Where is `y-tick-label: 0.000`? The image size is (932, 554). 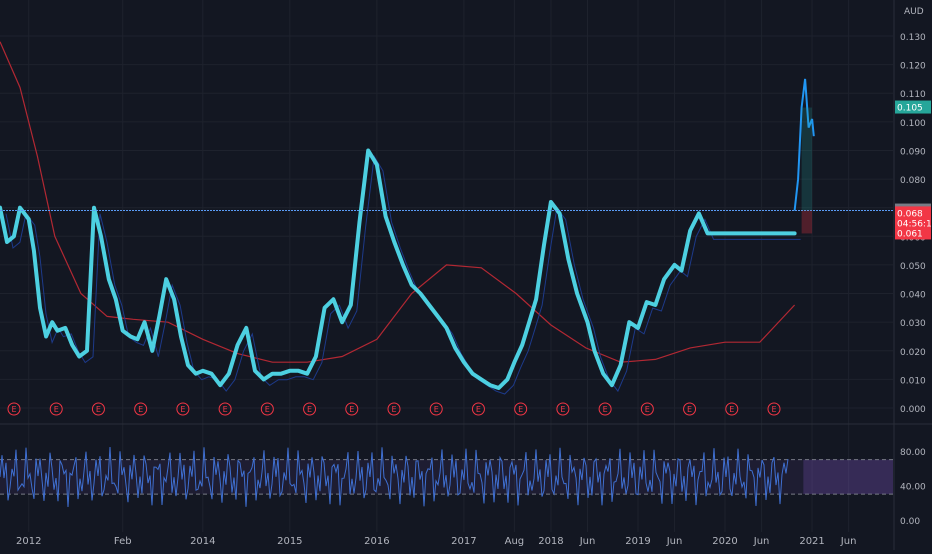
y-tick-label: 0.000 is located at coordinates (913, 410).